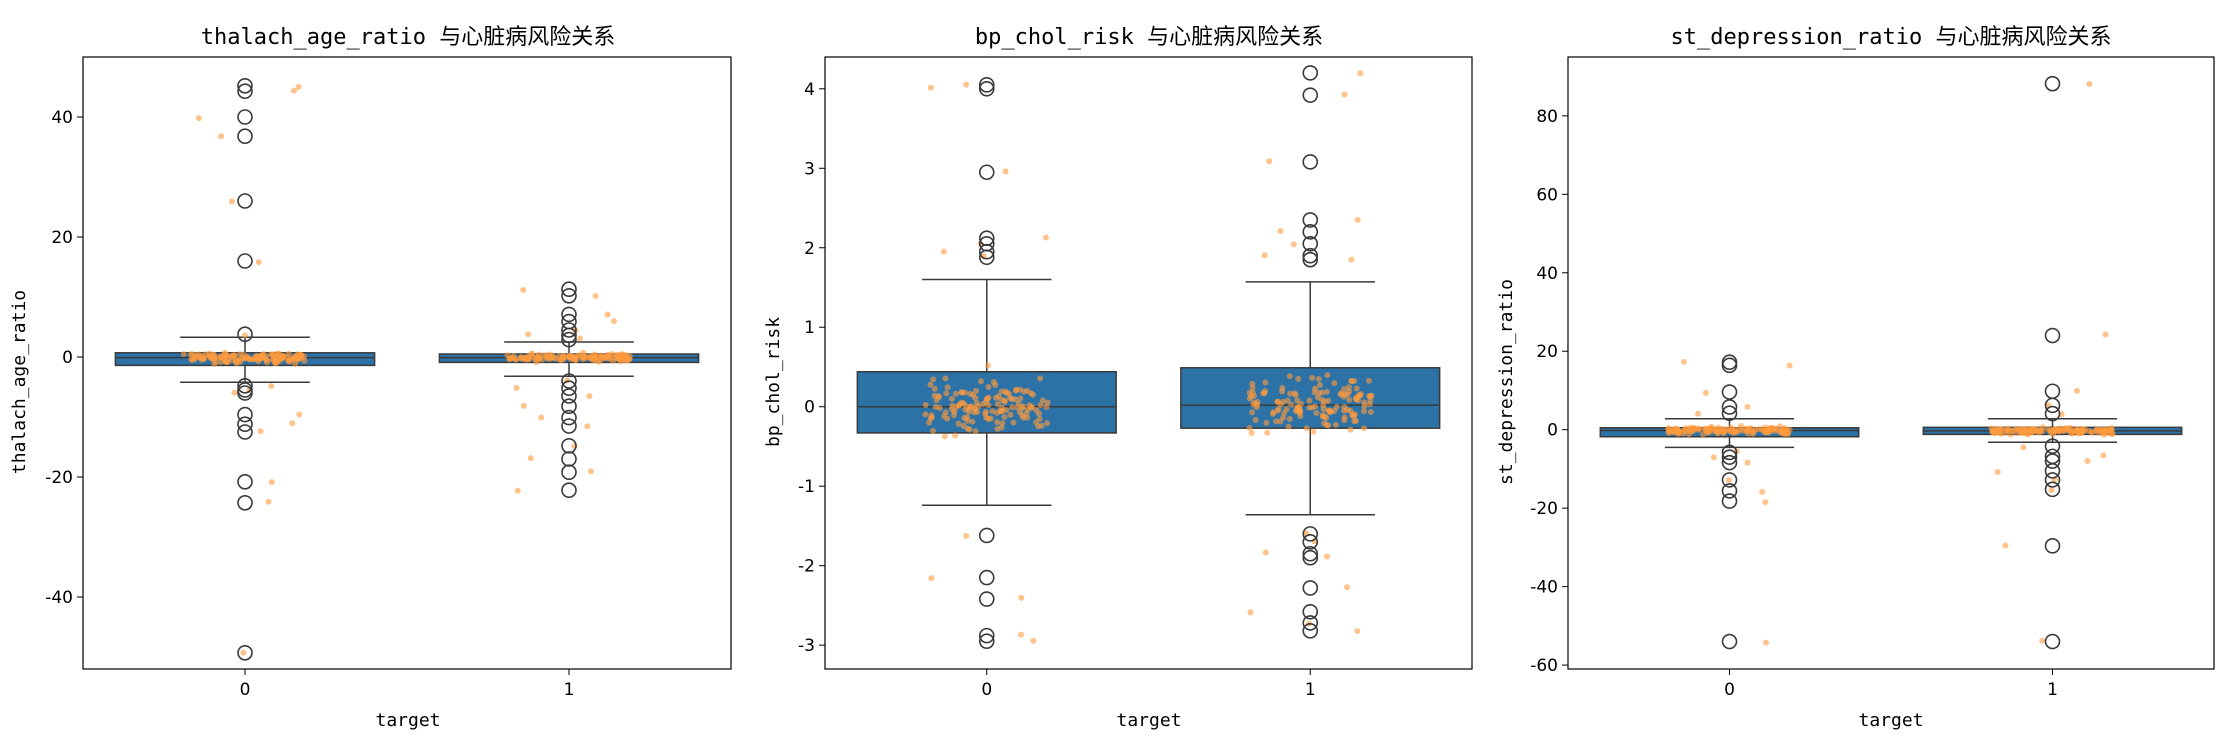 This screenshot has width=2229, height=745. I want to click on y-tick-label: 80, so click(1547, 117).